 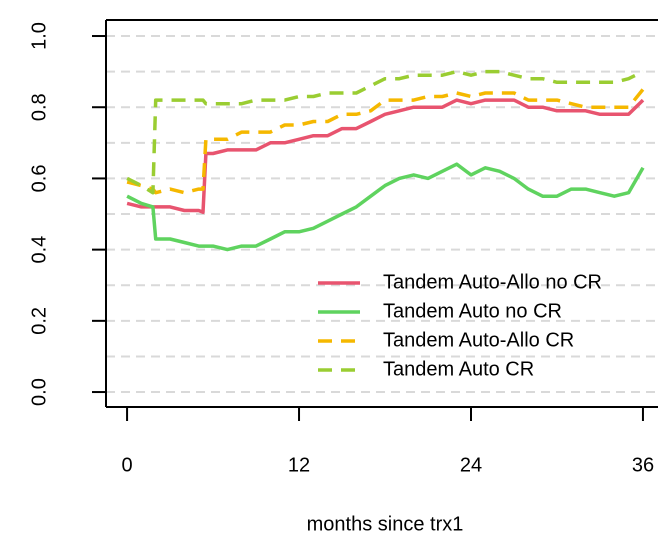 What do you see at coordinates (39, 250) in the screenshot?
I see `y-tick-label: 0.4` at bounding box center [39, 250].